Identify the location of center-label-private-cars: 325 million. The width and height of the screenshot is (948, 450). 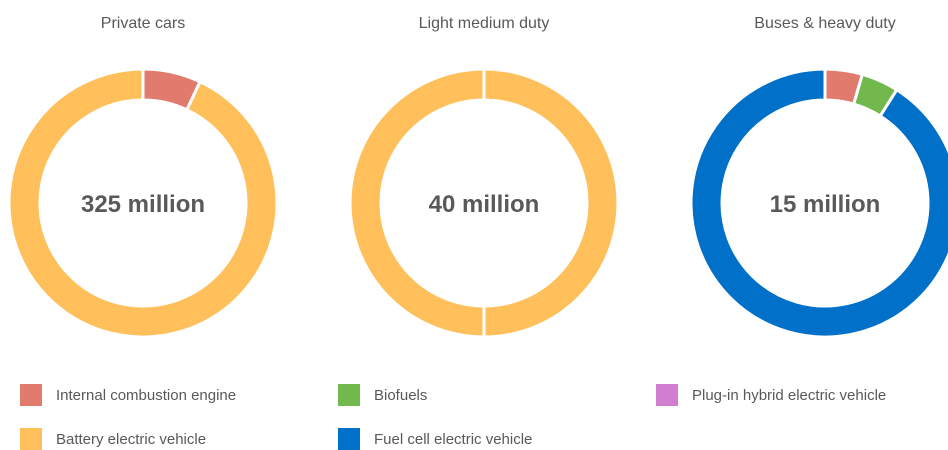
(143, 204).